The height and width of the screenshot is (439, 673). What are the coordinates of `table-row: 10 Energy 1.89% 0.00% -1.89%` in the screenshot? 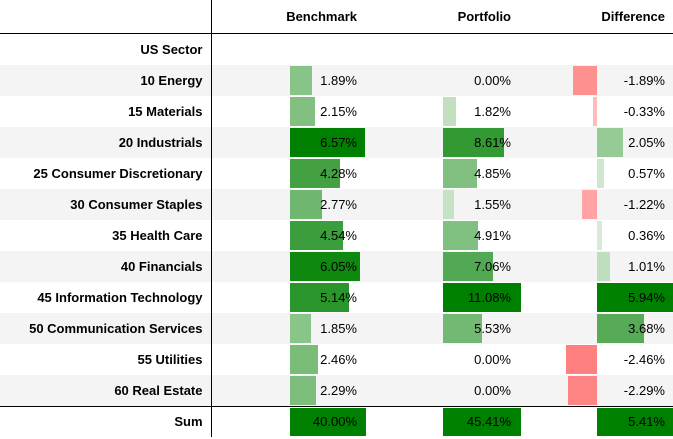 It's located at (336, 80).